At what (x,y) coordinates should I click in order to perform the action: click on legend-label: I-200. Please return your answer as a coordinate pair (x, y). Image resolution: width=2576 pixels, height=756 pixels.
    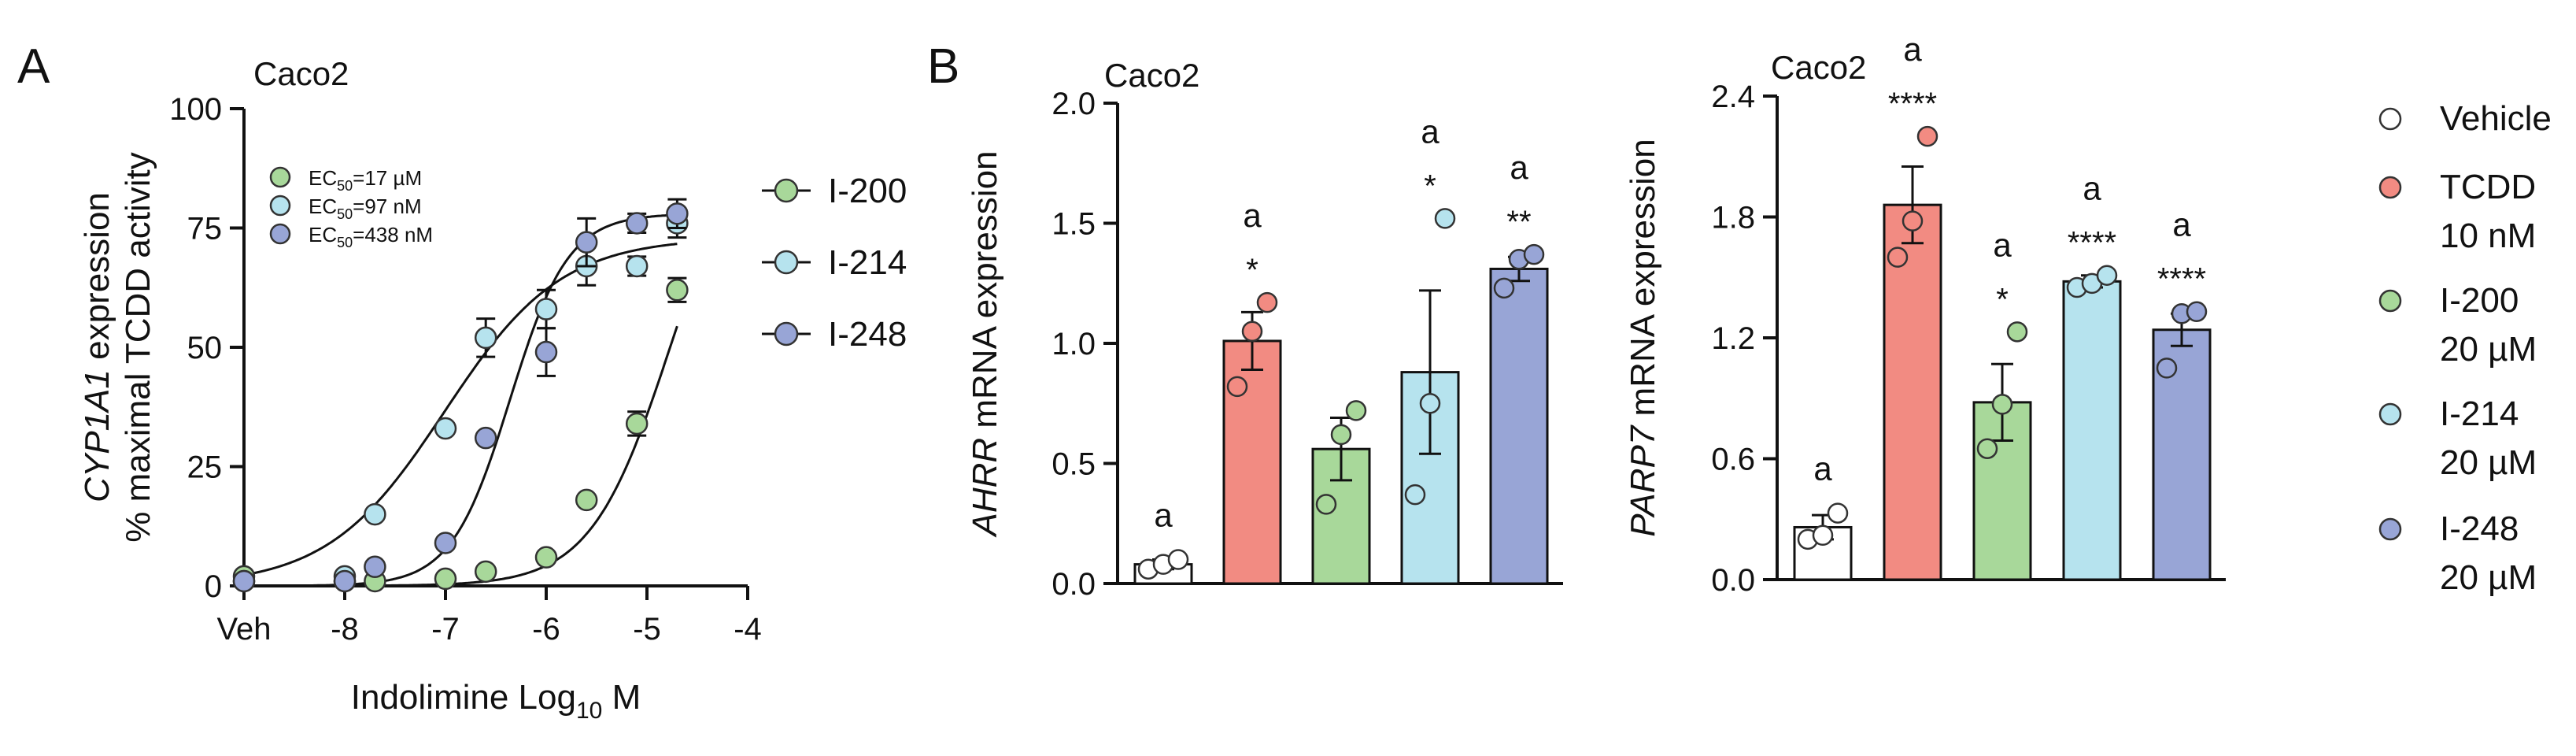
    Looking at the image, I should click on (2479, 300).